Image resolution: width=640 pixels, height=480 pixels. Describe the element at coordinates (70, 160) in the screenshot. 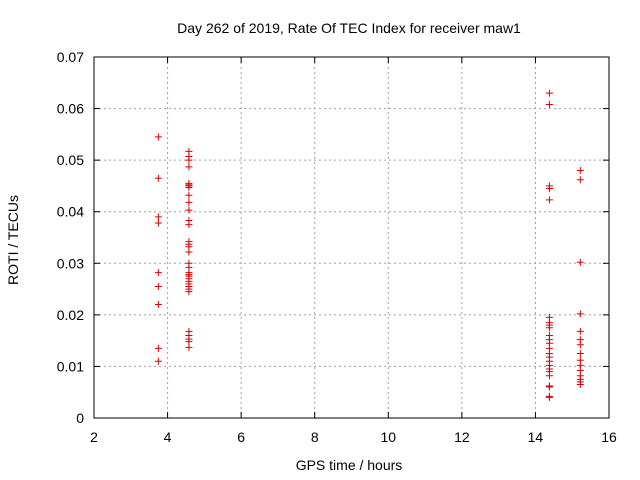

I see `y-tick-label: 0.05` at that location.